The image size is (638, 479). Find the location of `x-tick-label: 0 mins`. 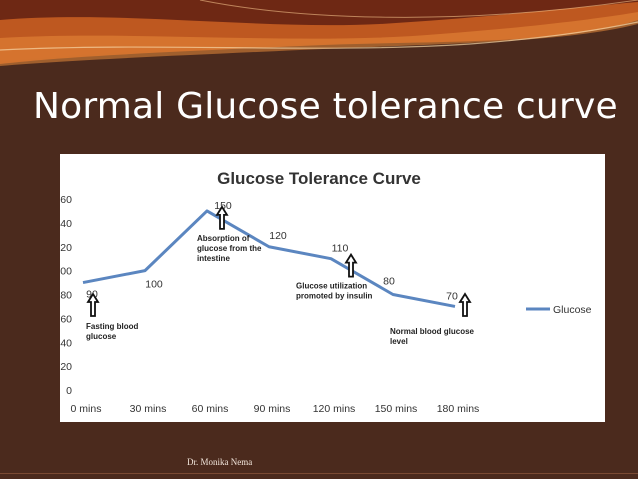

x-tick-label: 0 mins is located at coordinates (86, 409).